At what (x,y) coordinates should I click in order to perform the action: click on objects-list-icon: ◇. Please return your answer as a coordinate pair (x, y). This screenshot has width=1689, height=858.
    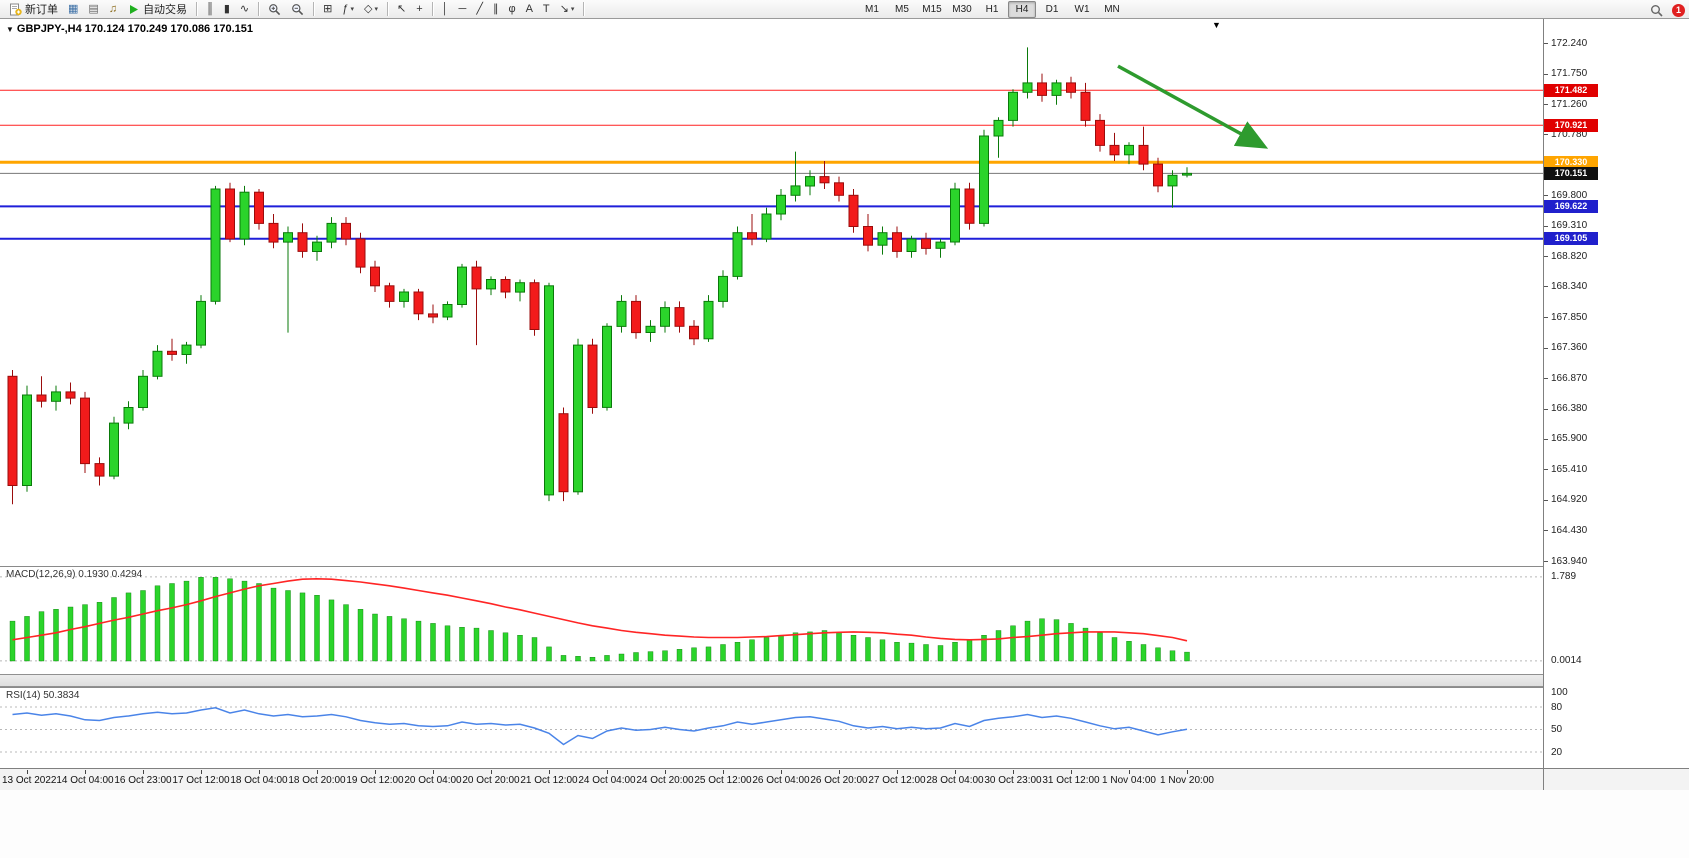
    Looking at the image, I should click on (368, 9).